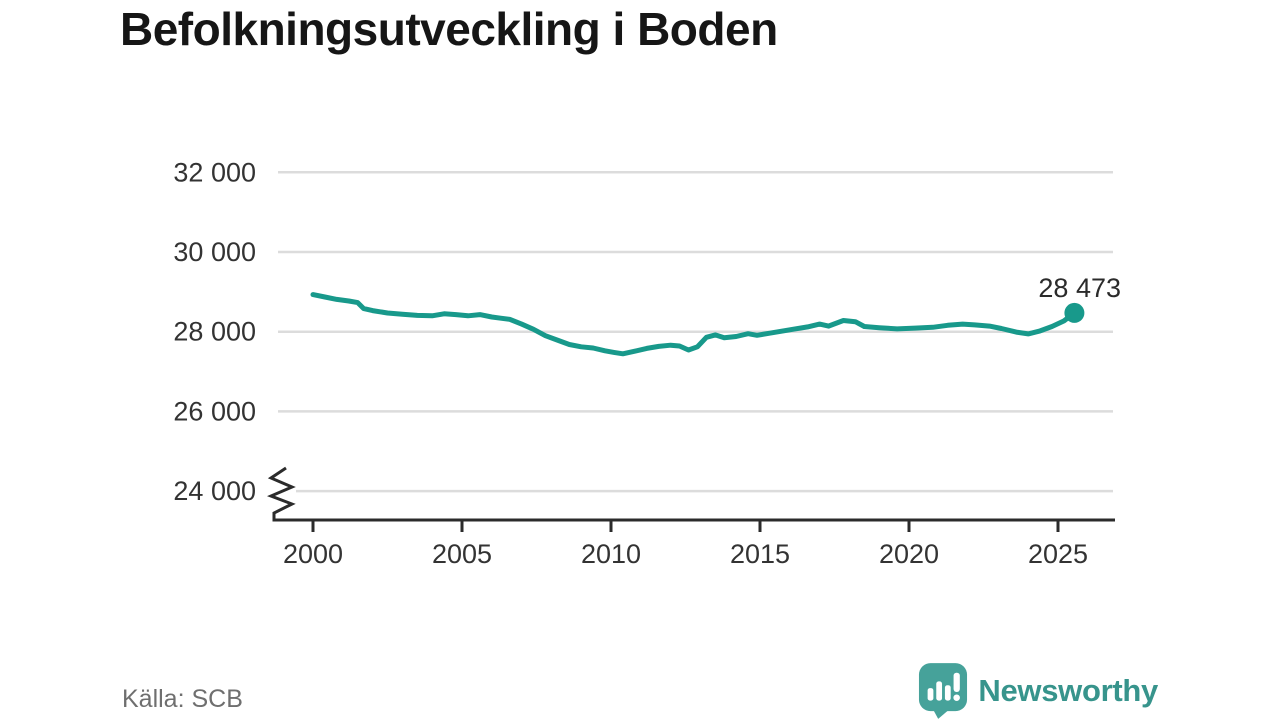  Describe the element at coordinates (462, 554) in the screenshot. I see `x-tick-label: 2005` at that location.